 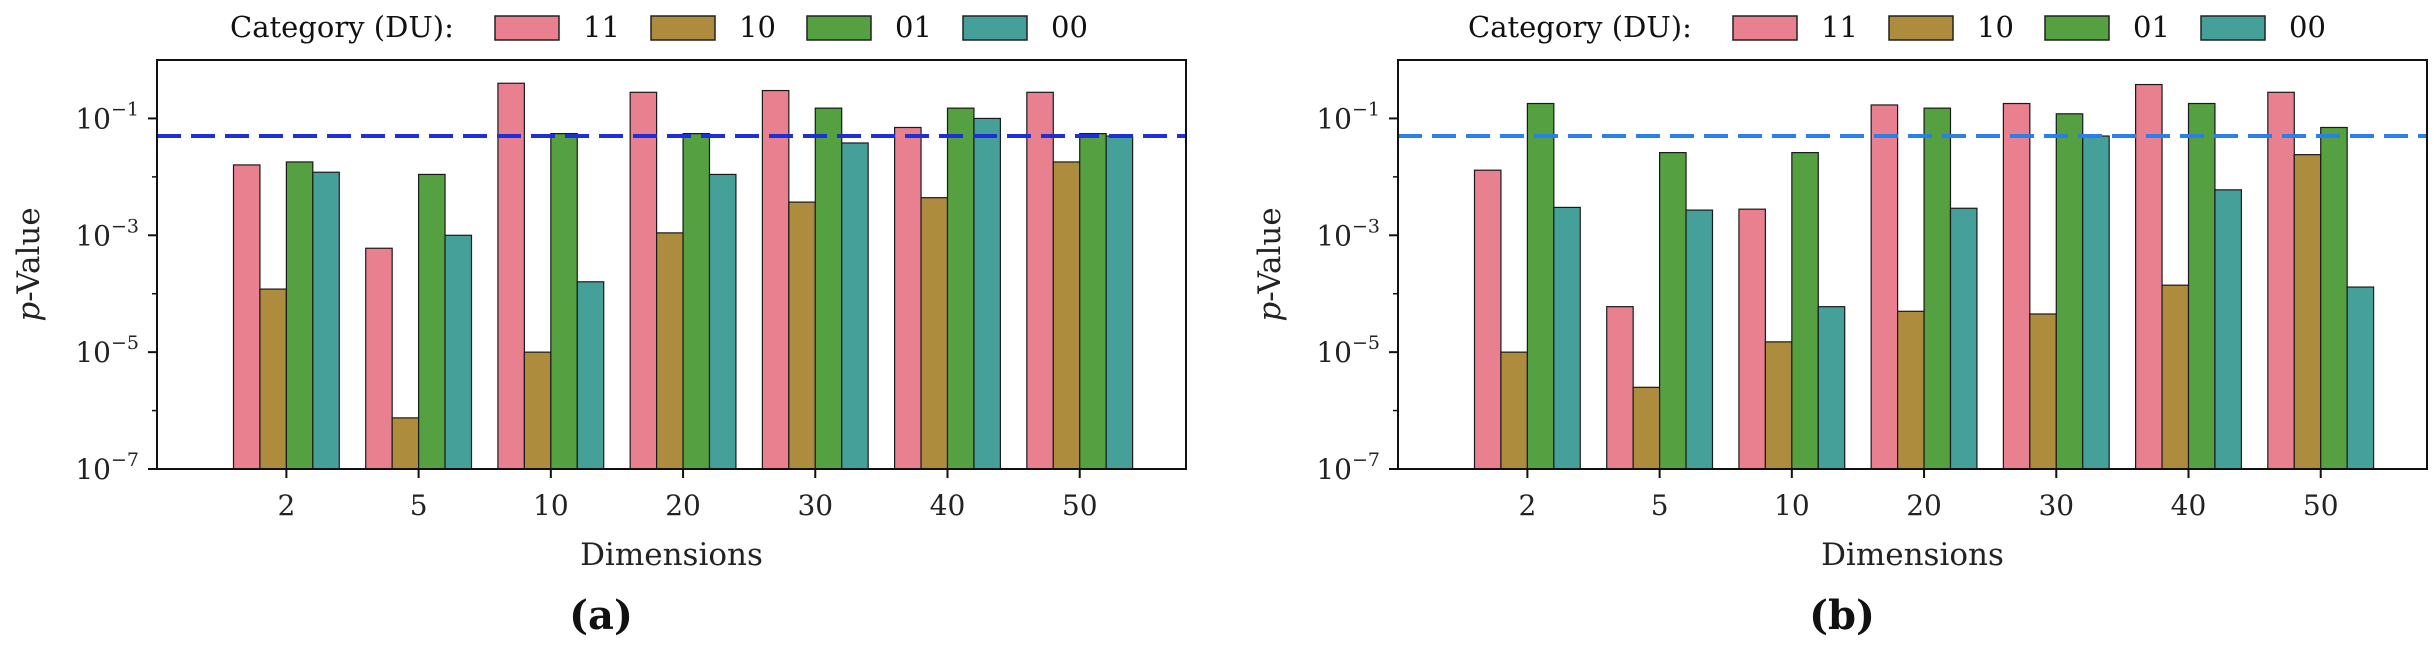 I want to click on panel-label: (a), so click(x=601, y=615).